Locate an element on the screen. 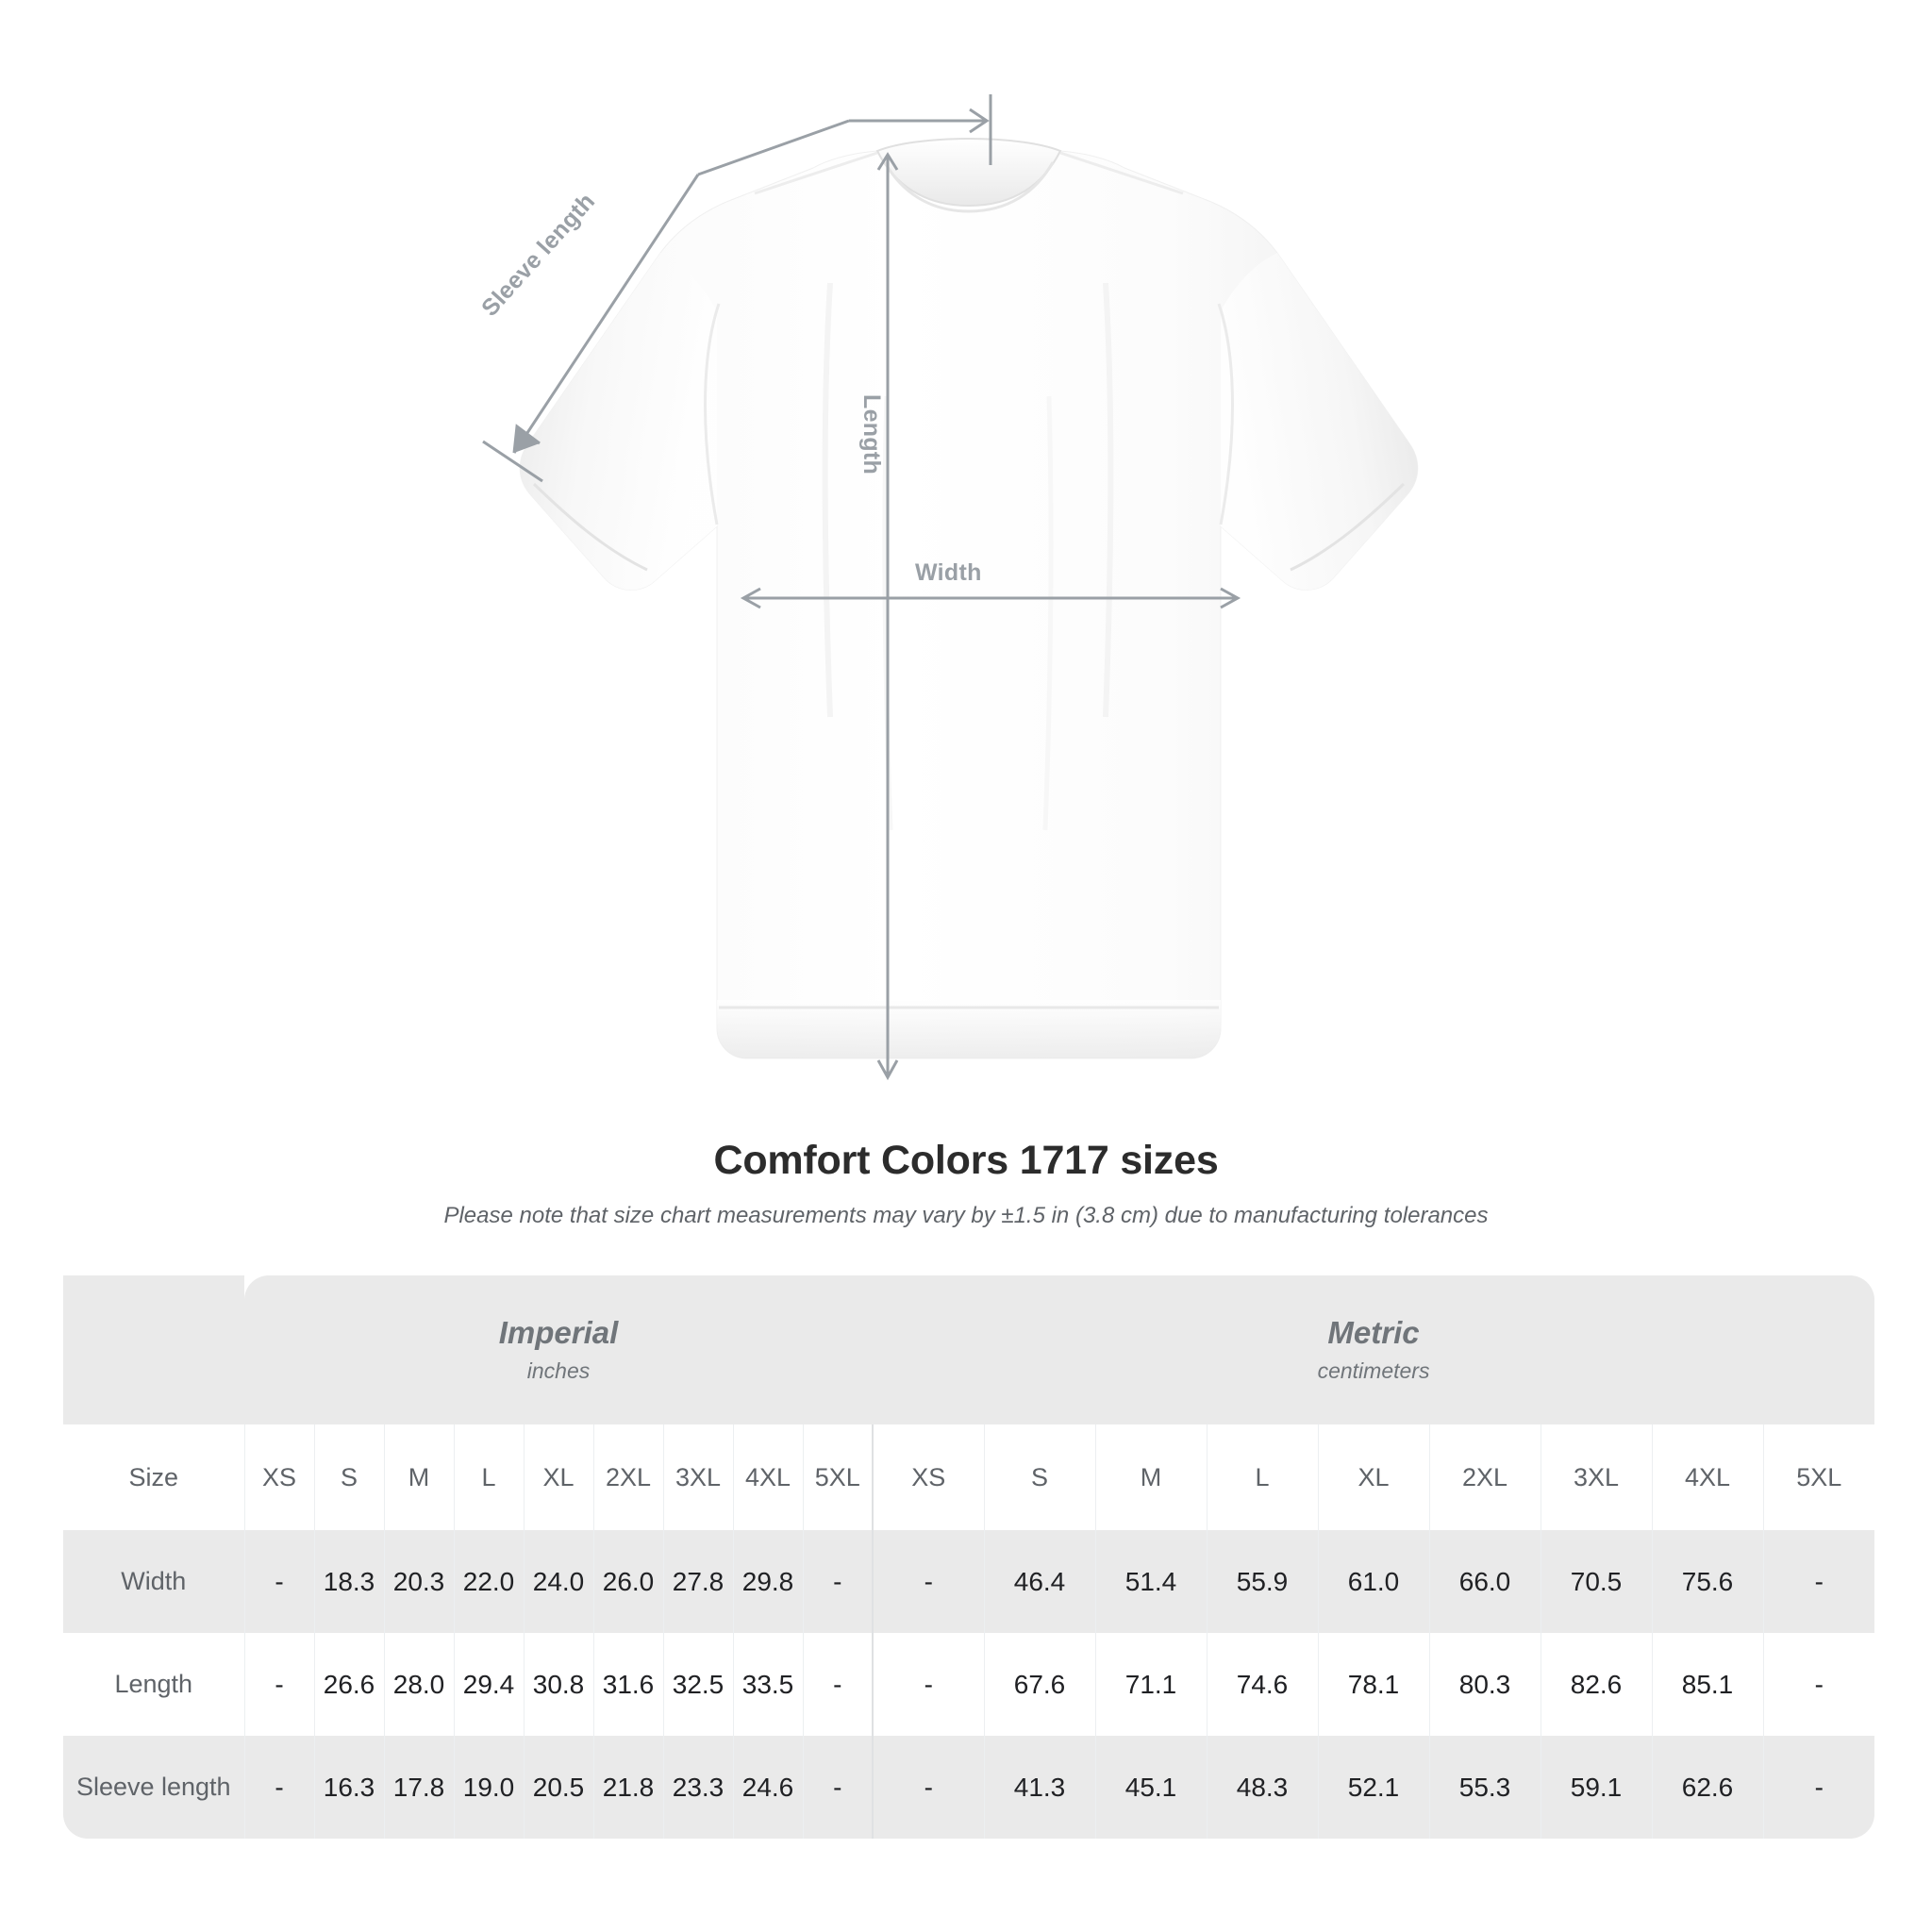 The width and height of the screenshot is (1932, 1932). row-label-sleeve-length: Sleeve length is located at coordinates (153, 1787).